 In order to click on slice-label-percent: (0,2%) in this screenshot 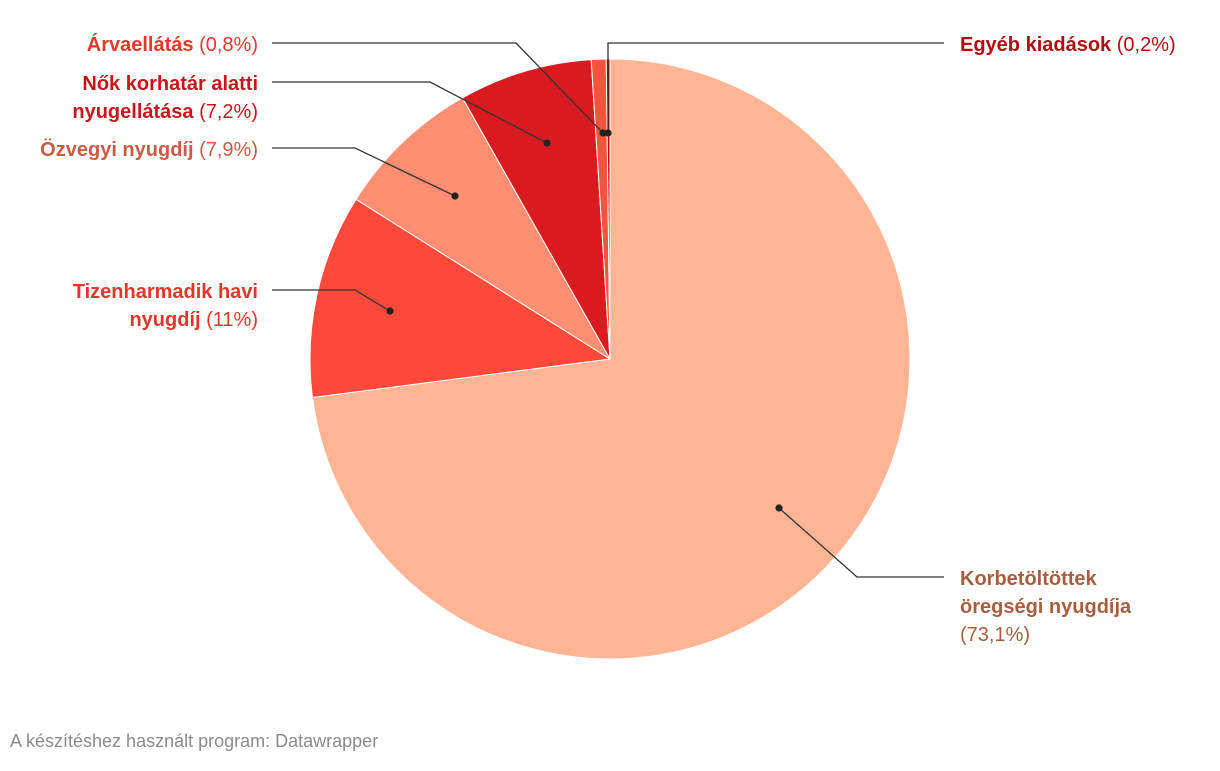, I will do `click(1143, 45)`.